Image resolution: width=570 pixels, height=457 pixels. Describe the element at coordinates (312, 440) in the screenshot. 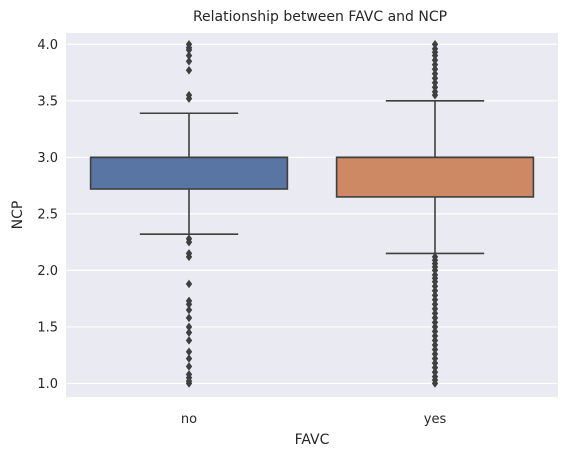

I see `x-axis-label: FAVC` at that location.